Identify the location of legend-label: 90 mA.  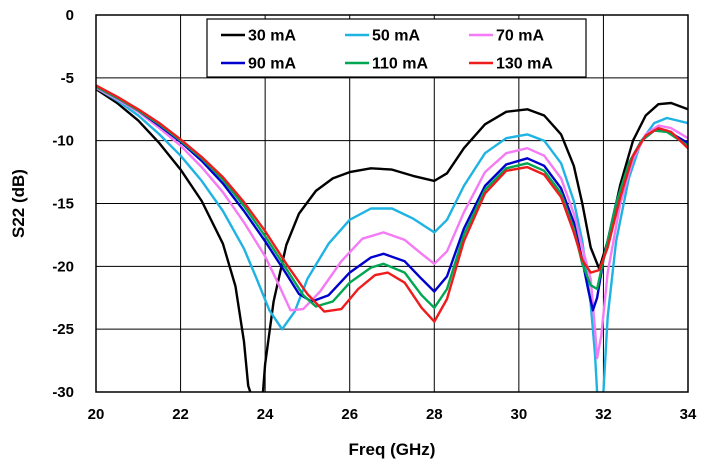
(272, 64).